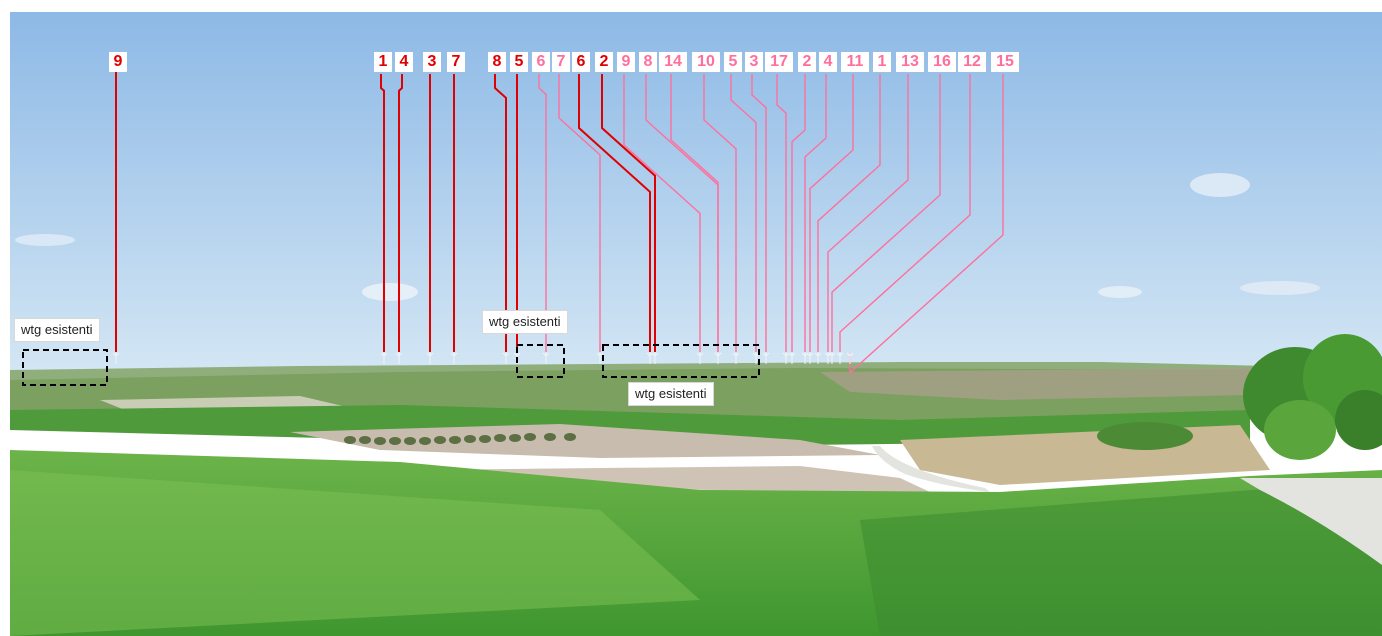 The width and height of the screenshot is (1382, 636). I want to click on dirt-road, so click(931, 469).